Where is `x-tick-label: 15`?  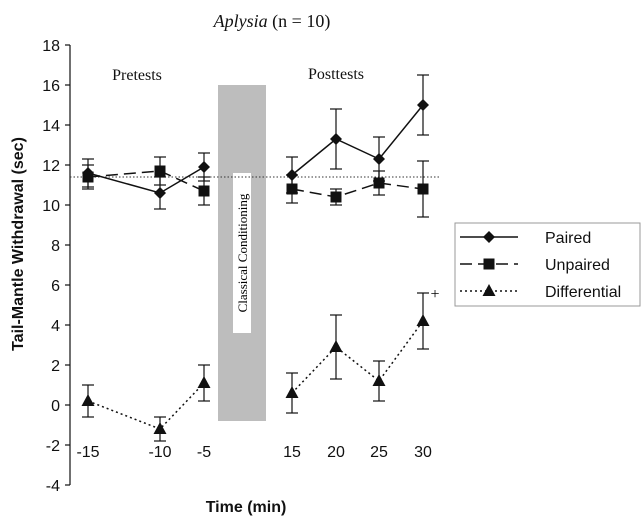 x-tick-label: 15 is located at coordinates (292, 452).